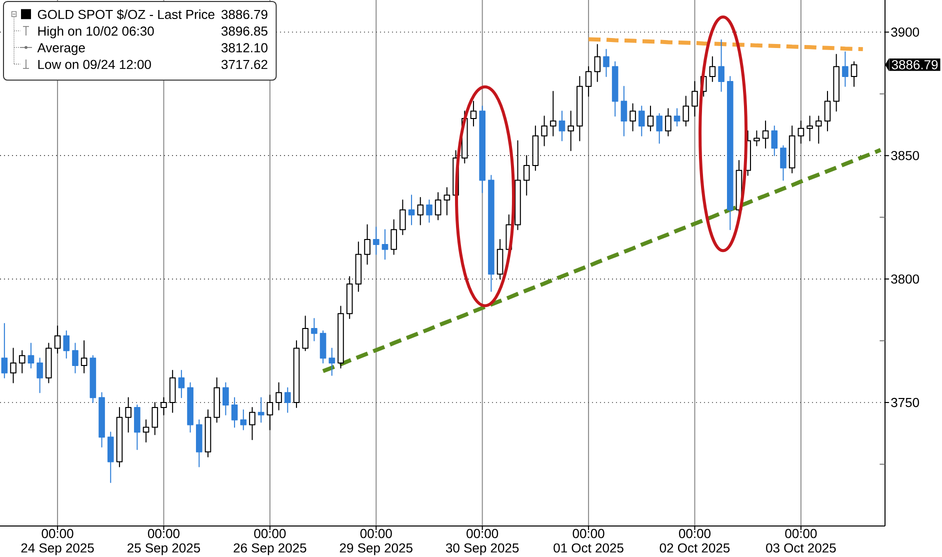 The width and height of the screenshot is (942, 557). I want to click on y-tick-label: 3850, so click(905, 155).